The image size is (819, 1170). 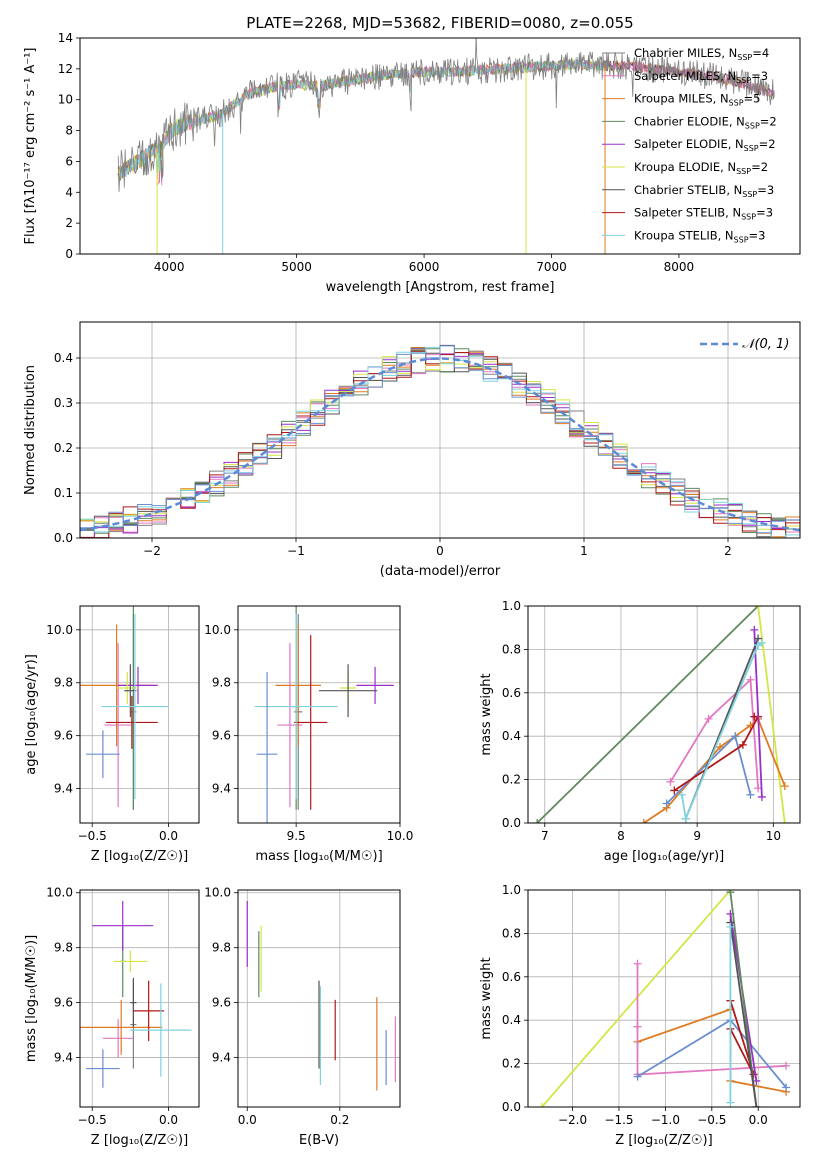 I want to click on axes: −0.5 0.0 9.4 9.6 9.8 10.0, so click(x=112, y=733).